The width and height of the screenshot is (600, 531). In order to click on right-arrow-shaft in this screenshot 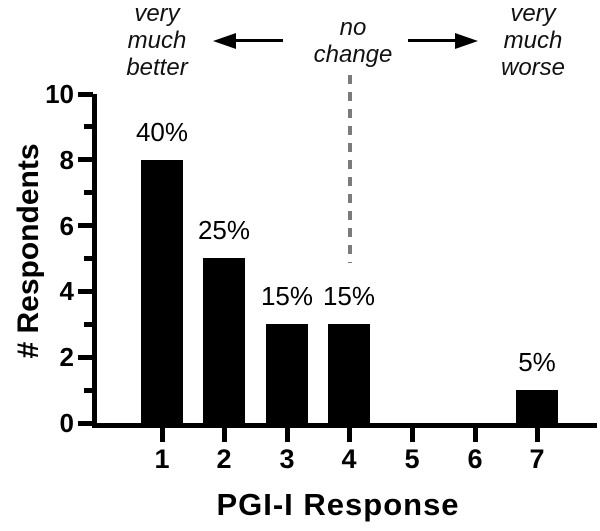, I will do `click(435, 40)`.